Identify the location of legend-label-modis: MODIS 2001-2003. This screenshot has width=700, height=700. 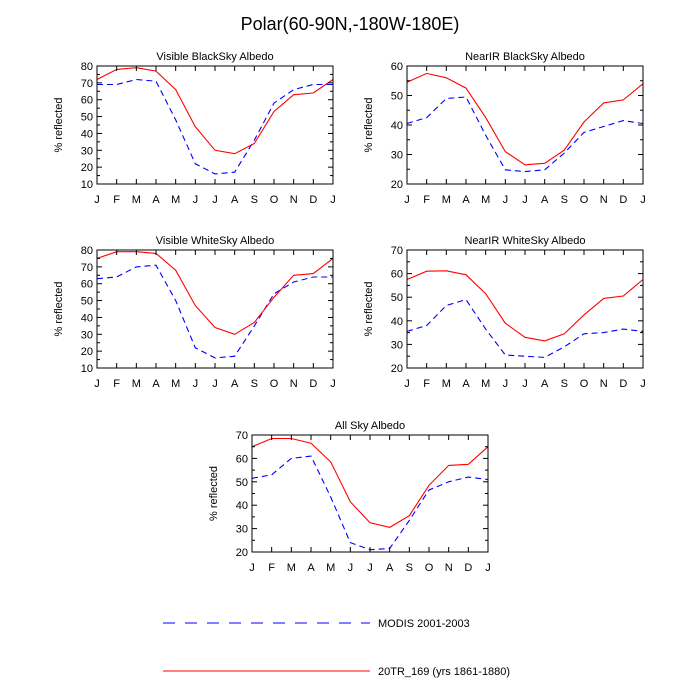
(424, 624).